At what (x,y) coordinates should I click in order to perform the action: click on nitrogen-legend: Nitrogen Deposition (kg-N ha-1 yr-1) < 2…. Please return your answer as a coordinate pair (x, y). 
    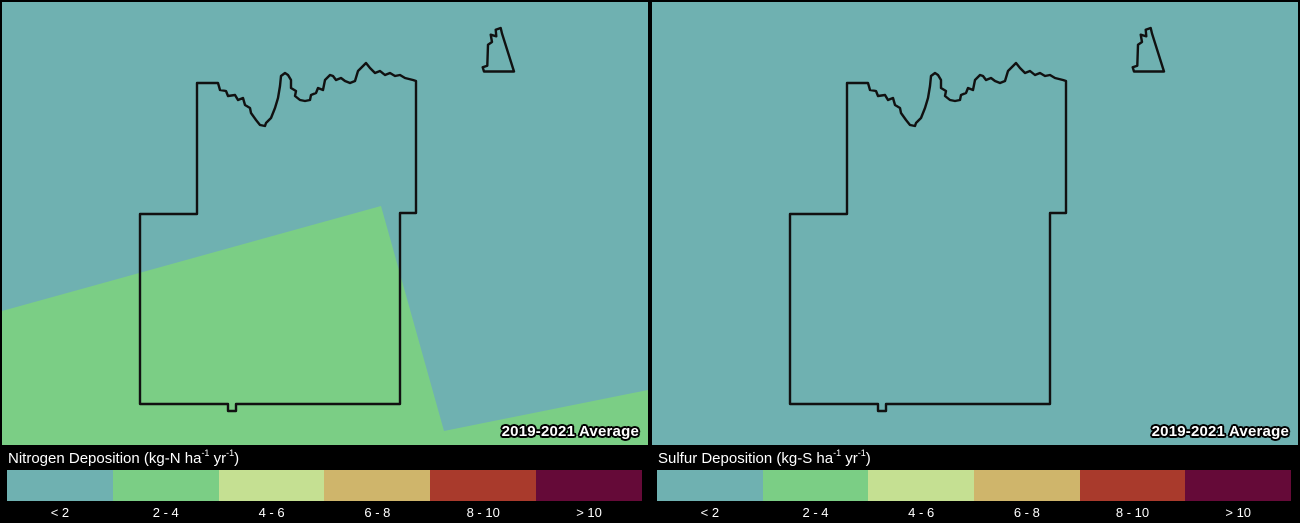
    Looking at the image, I should click on (325, 484).